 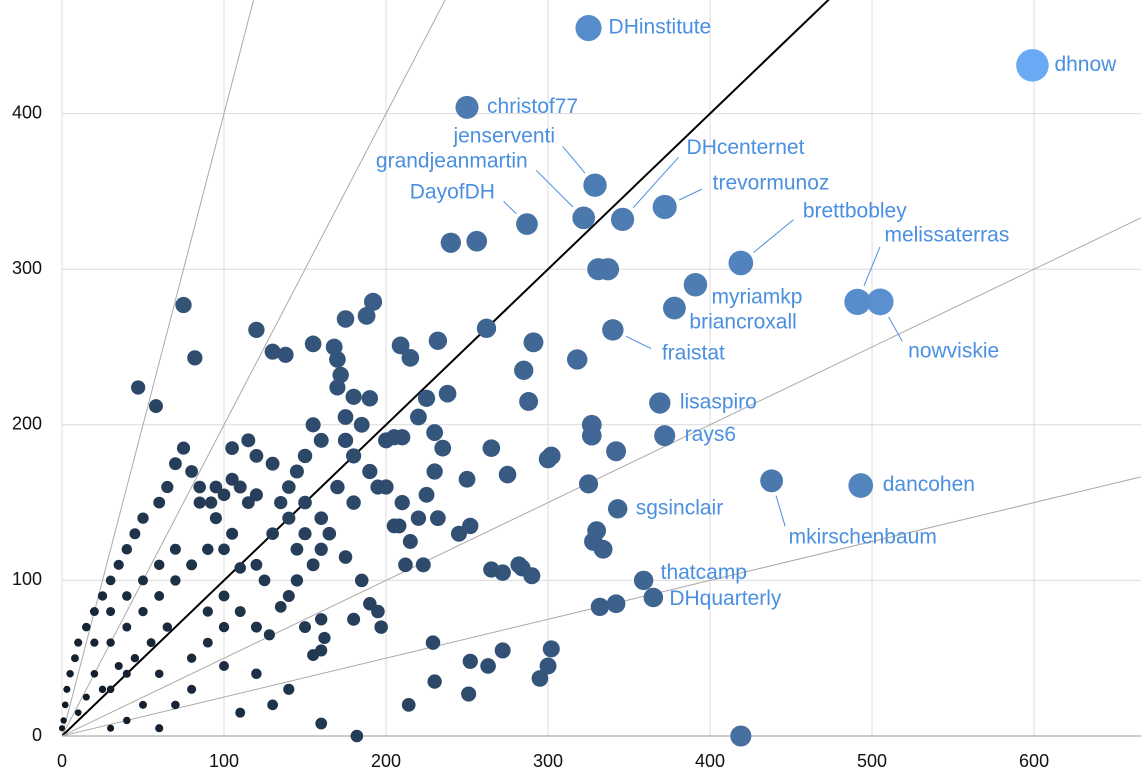 I want to click on point-label: DHinstitute, so click(x=660, y=27).